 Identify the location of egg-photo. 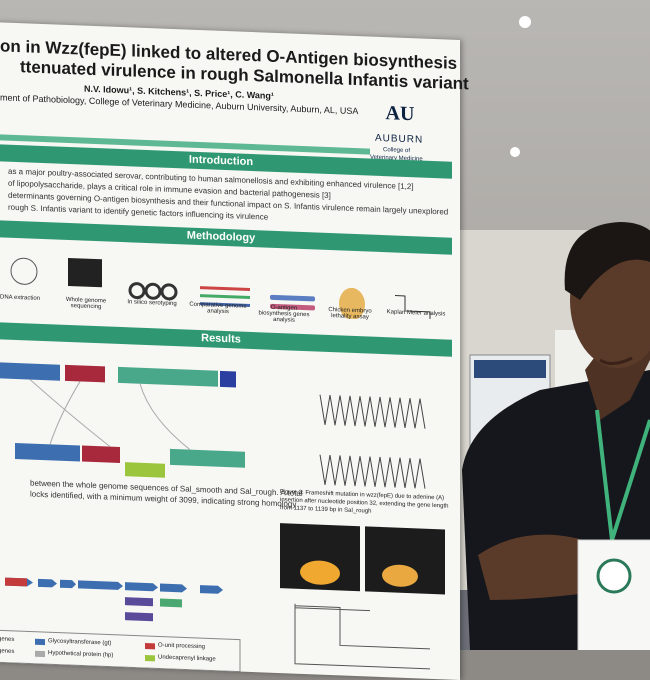
(320, 557).